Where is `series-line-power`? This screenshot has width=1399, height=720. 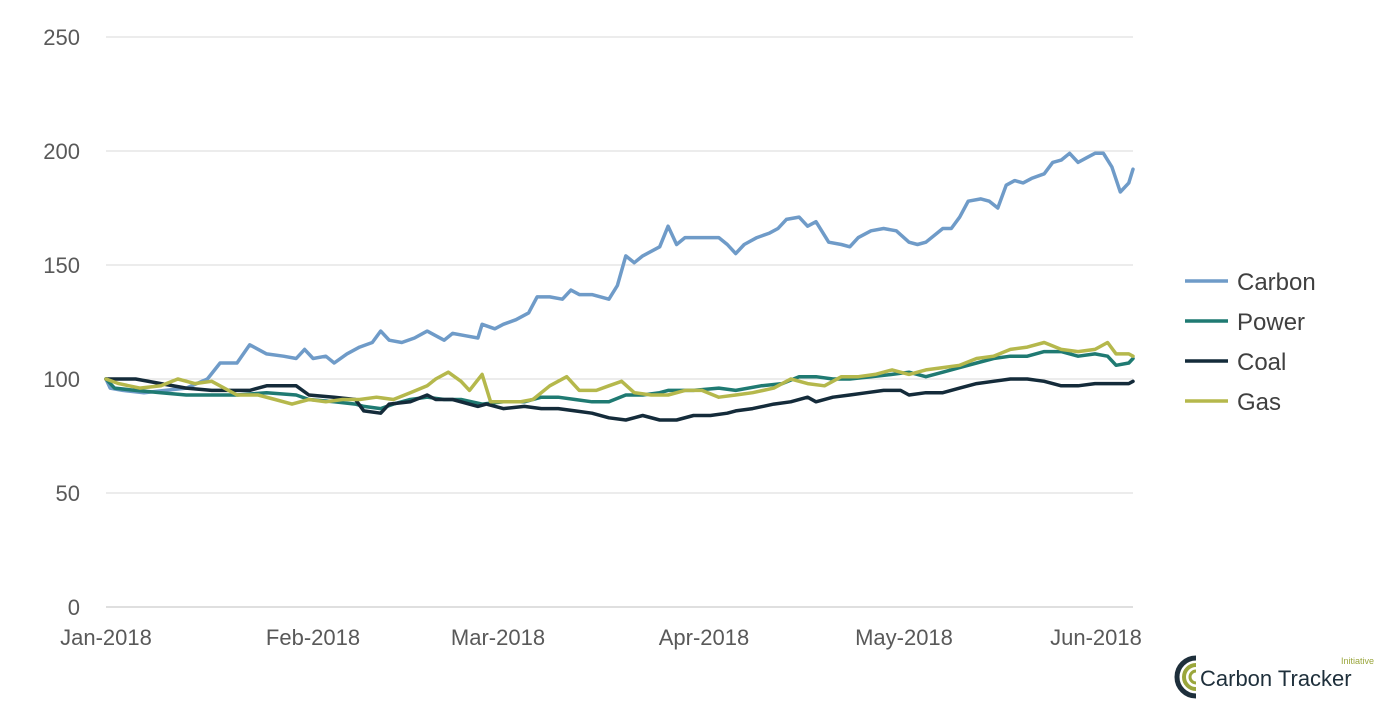 series-line-power is located at coordinates (619, 380).